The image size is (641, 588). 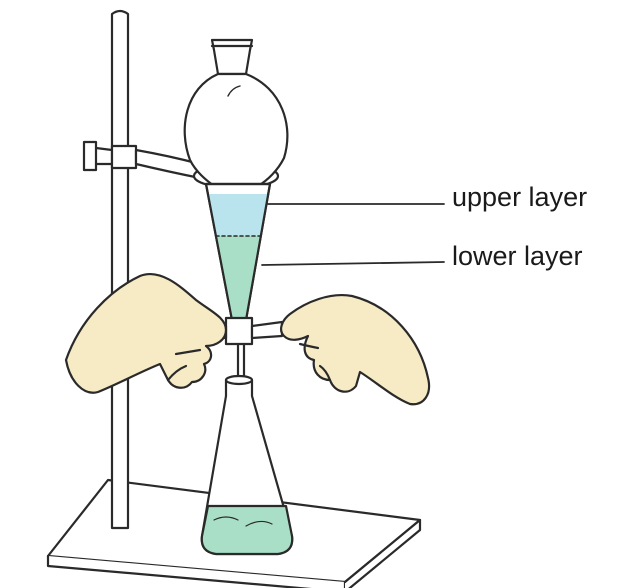 I want to click on funnel-stopper, so click(x=232, y=57).